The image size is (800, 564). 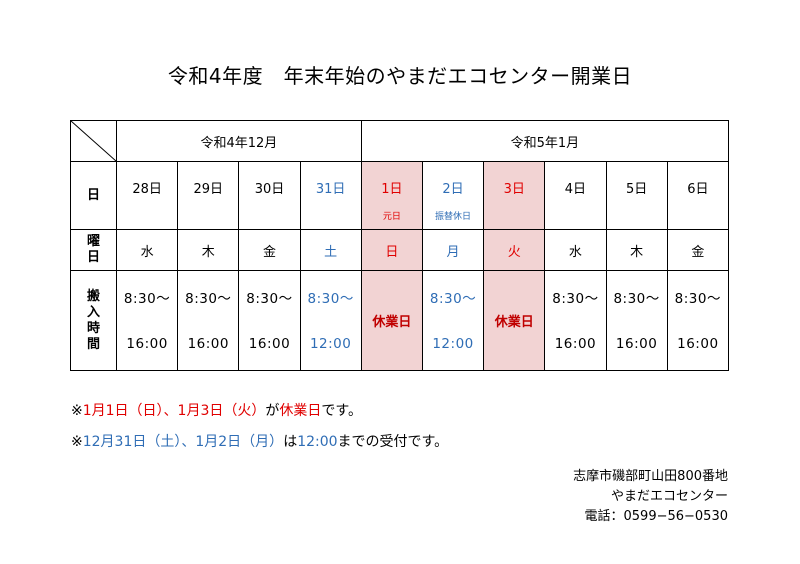 What do you see at coordinates (544, 141) in the screenshot?
I see `month-header-jan: 令和5年1月` at bounding box center [544, 141].